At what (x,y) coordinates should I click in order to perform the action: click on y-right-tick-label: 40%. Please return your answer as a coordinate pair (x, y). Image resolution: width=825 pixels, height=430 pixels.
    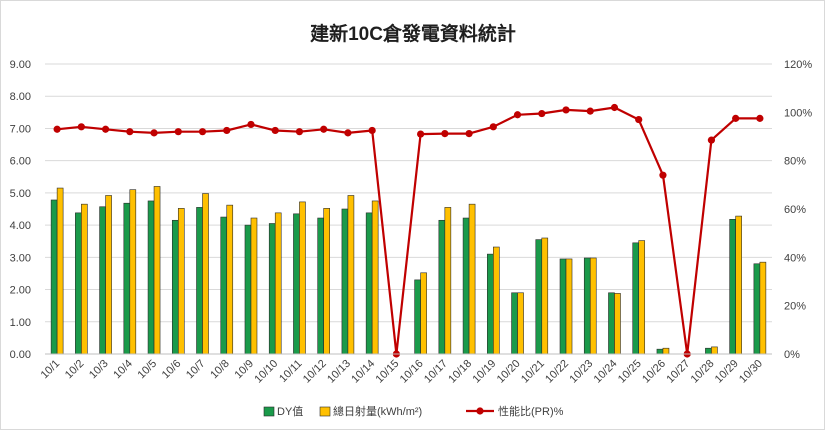
    Looking at the image, I should click on (795, 258).